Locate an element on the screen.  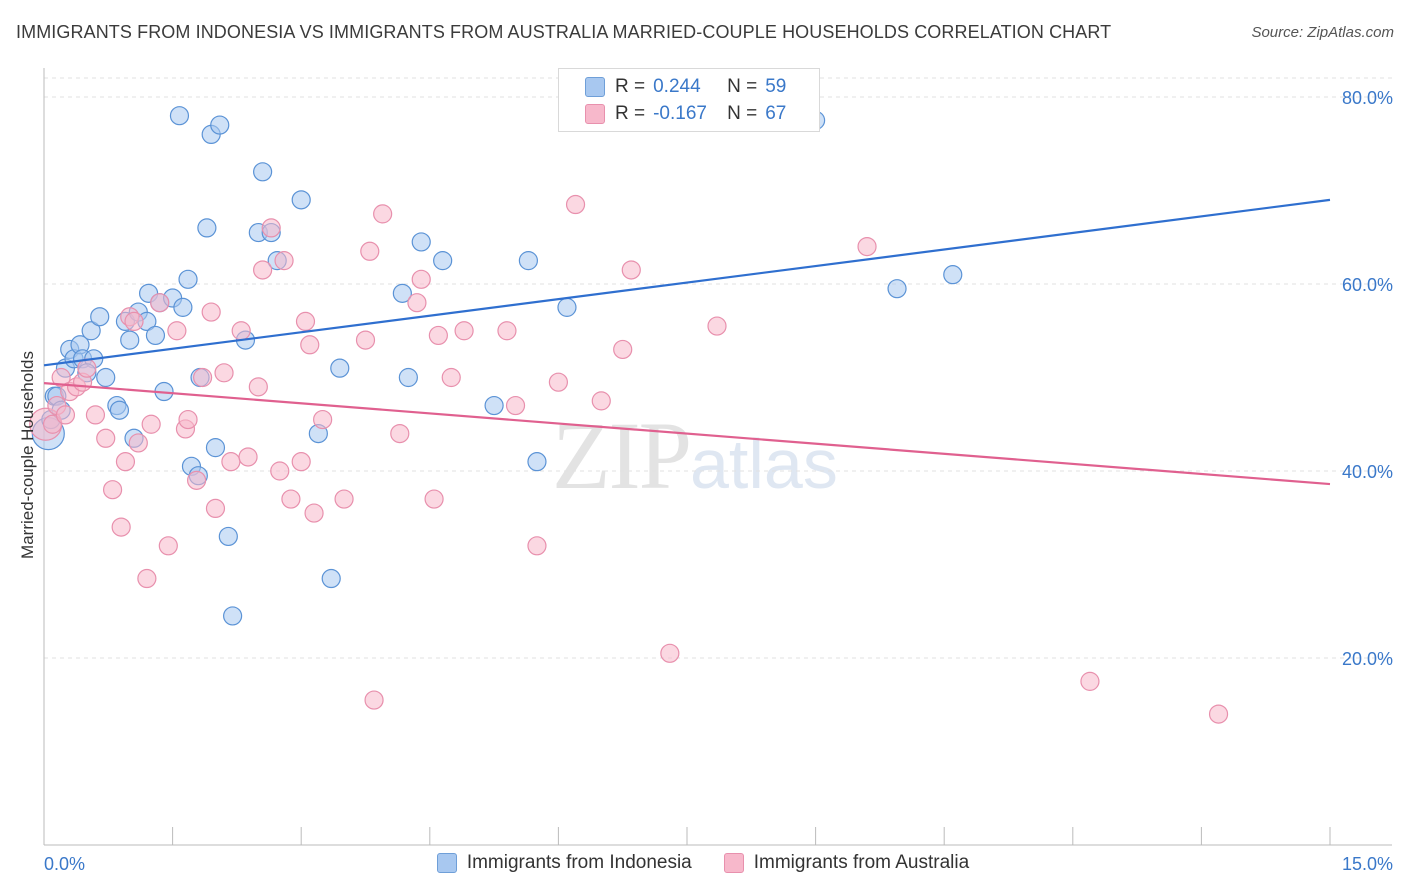
australia-trend-line is located at coordinates (687, 434).